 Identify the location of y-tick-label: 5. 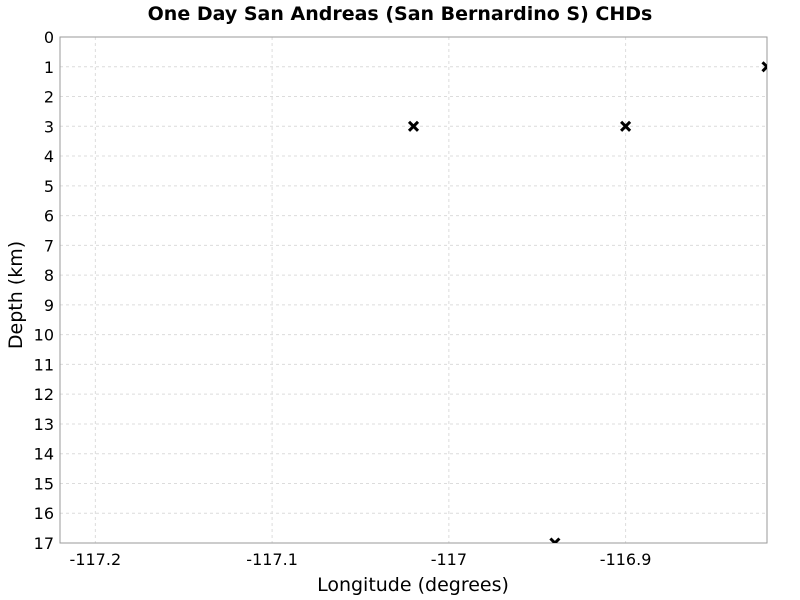
(49, 186).